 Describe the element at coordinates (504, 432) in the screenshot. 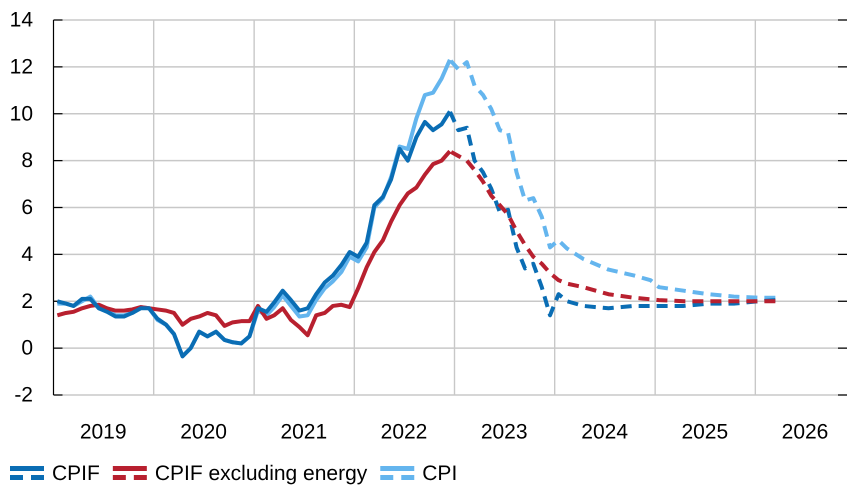

I see `x-tick-label: 2023` at that location.